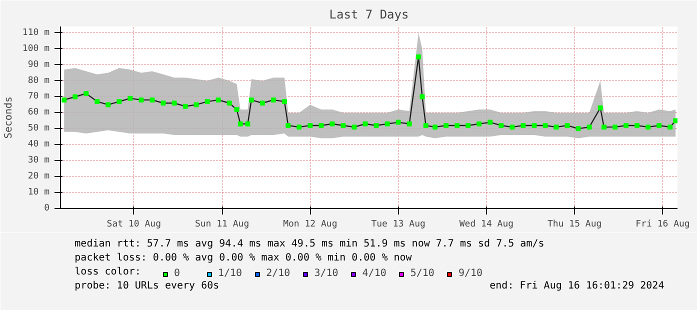  What do you see at coordinates (663, 225) in the screenshot?
I see `x-tick-label: Fri 16 Aug` at bounding box center [663, 225].